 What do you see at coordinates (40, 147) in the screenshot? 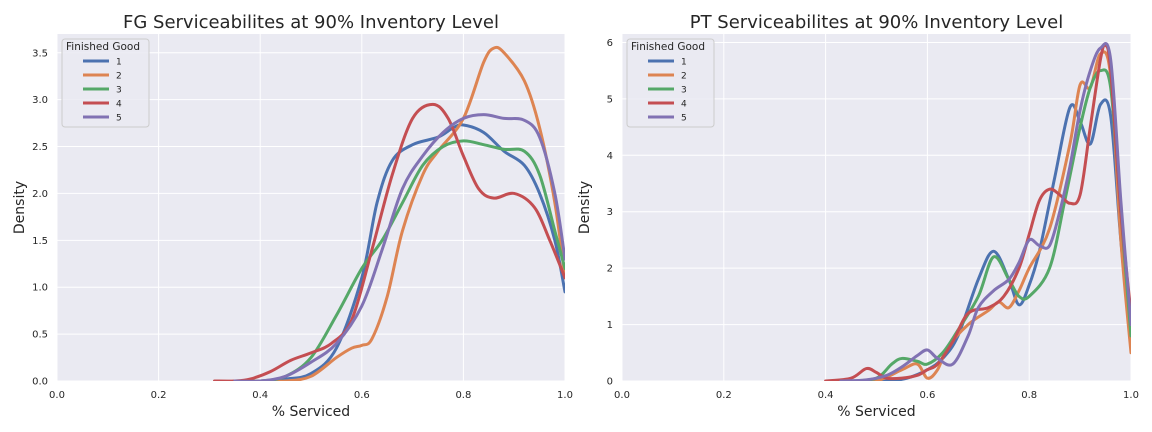
I see `y-tick-label: 2.5` at bounding box center [40, 147].